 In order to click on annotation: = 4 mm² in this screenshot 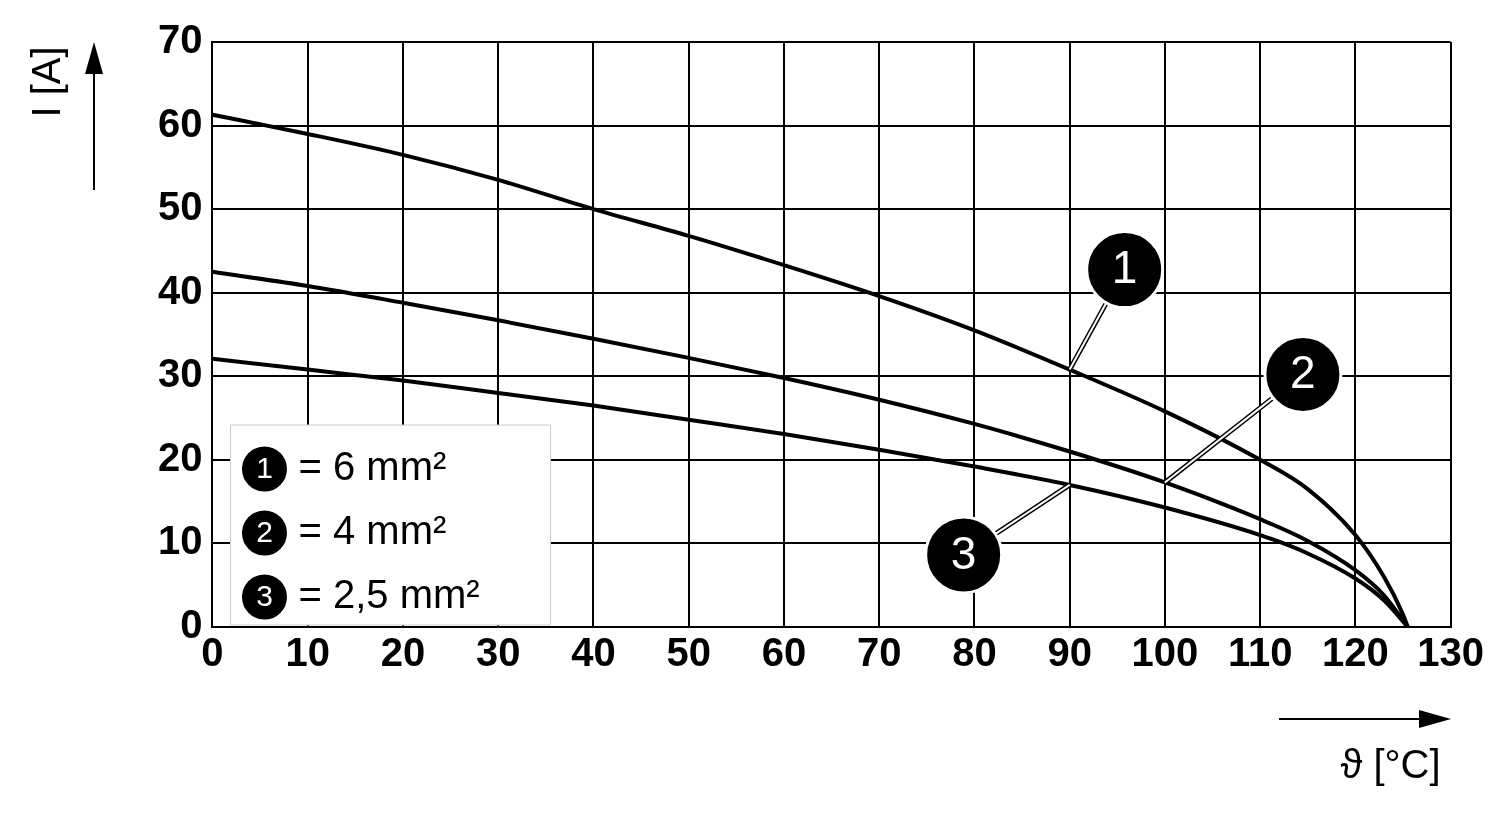, I will do `click(372, 530)`.